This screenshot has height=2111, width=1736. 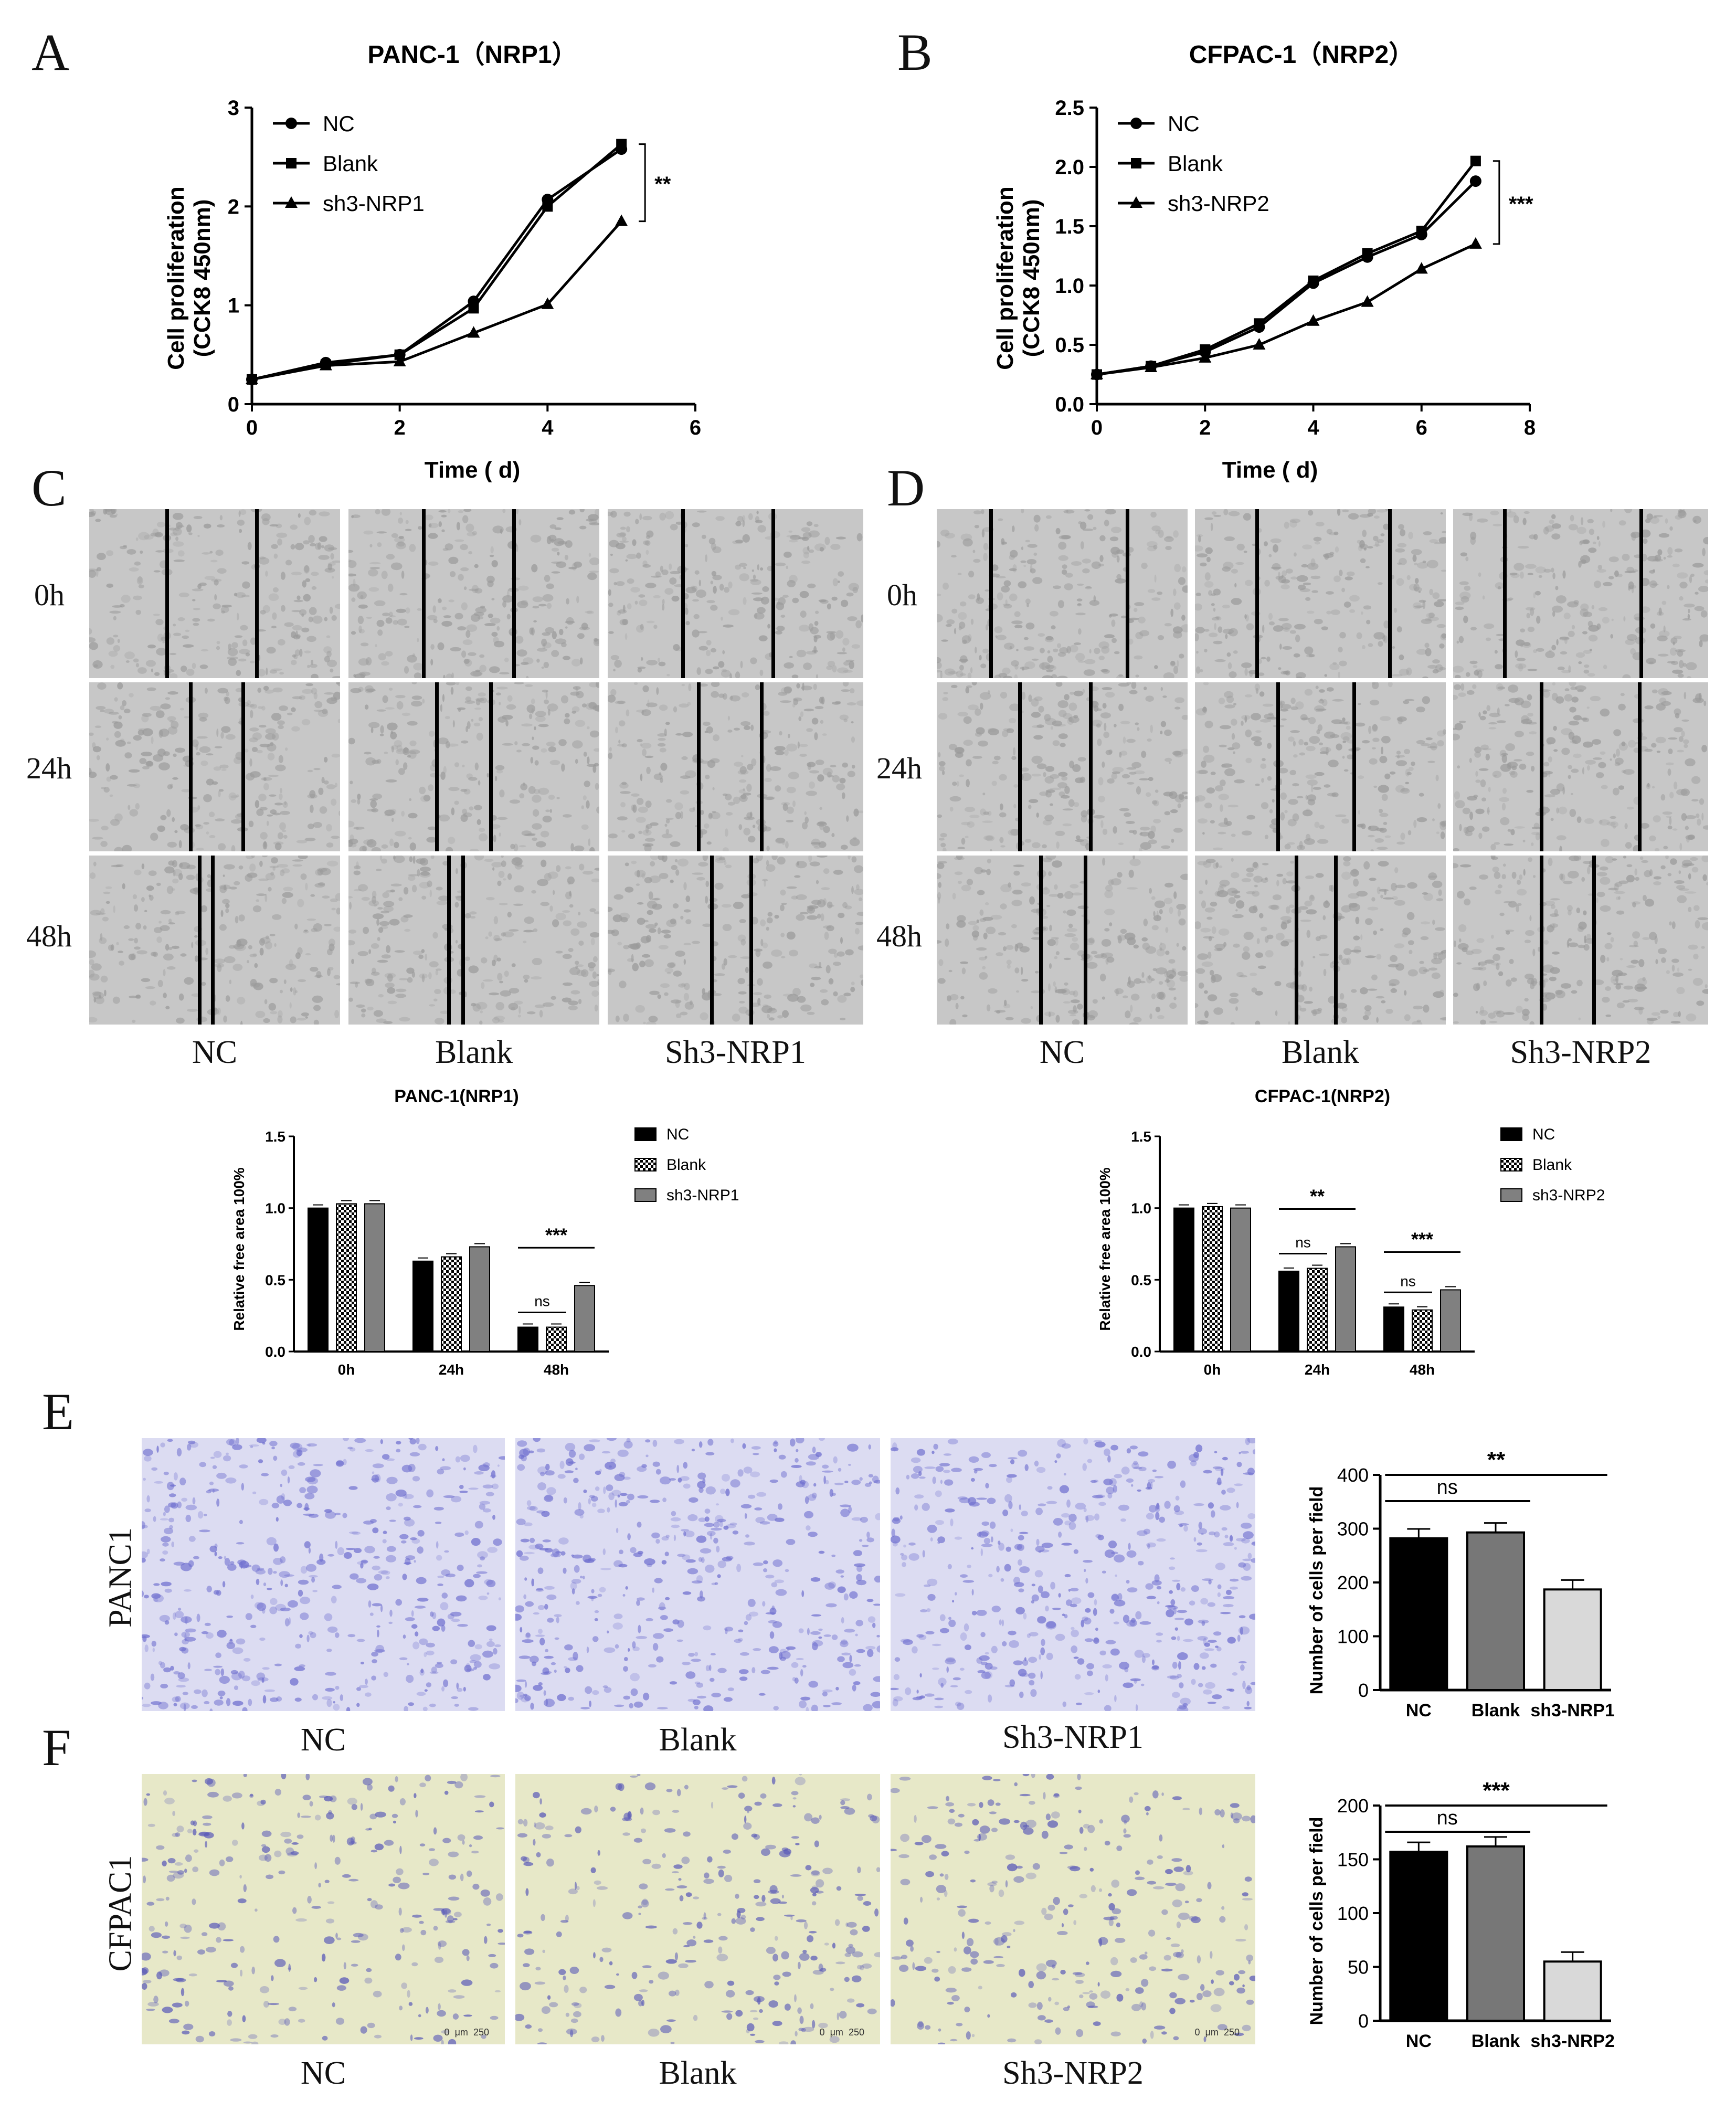 I want to click on wound-d-nc-0h, so click(x=1062, y=593).